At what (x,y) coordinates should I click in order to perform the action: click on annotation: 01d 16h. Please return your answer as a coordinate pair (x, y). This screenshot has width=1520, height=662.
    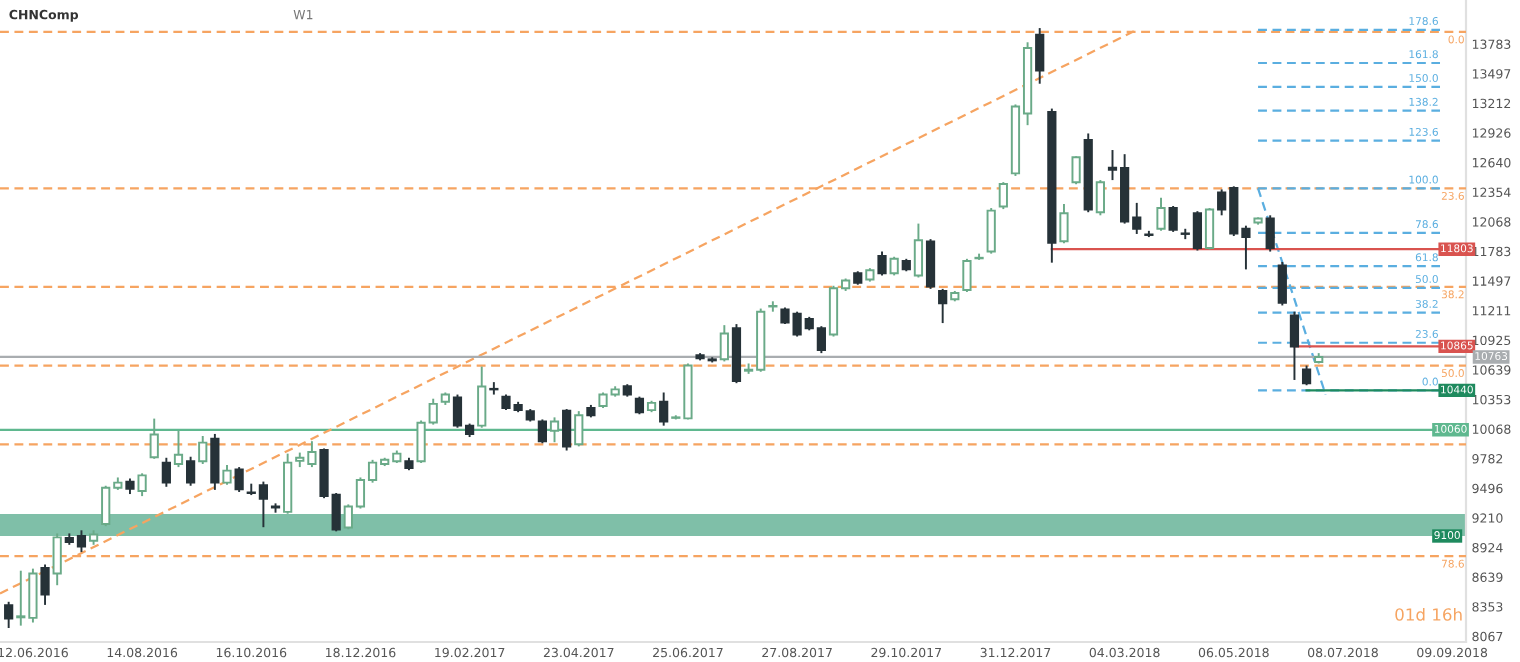
    Looking at the image, I should click on (1428, 614).